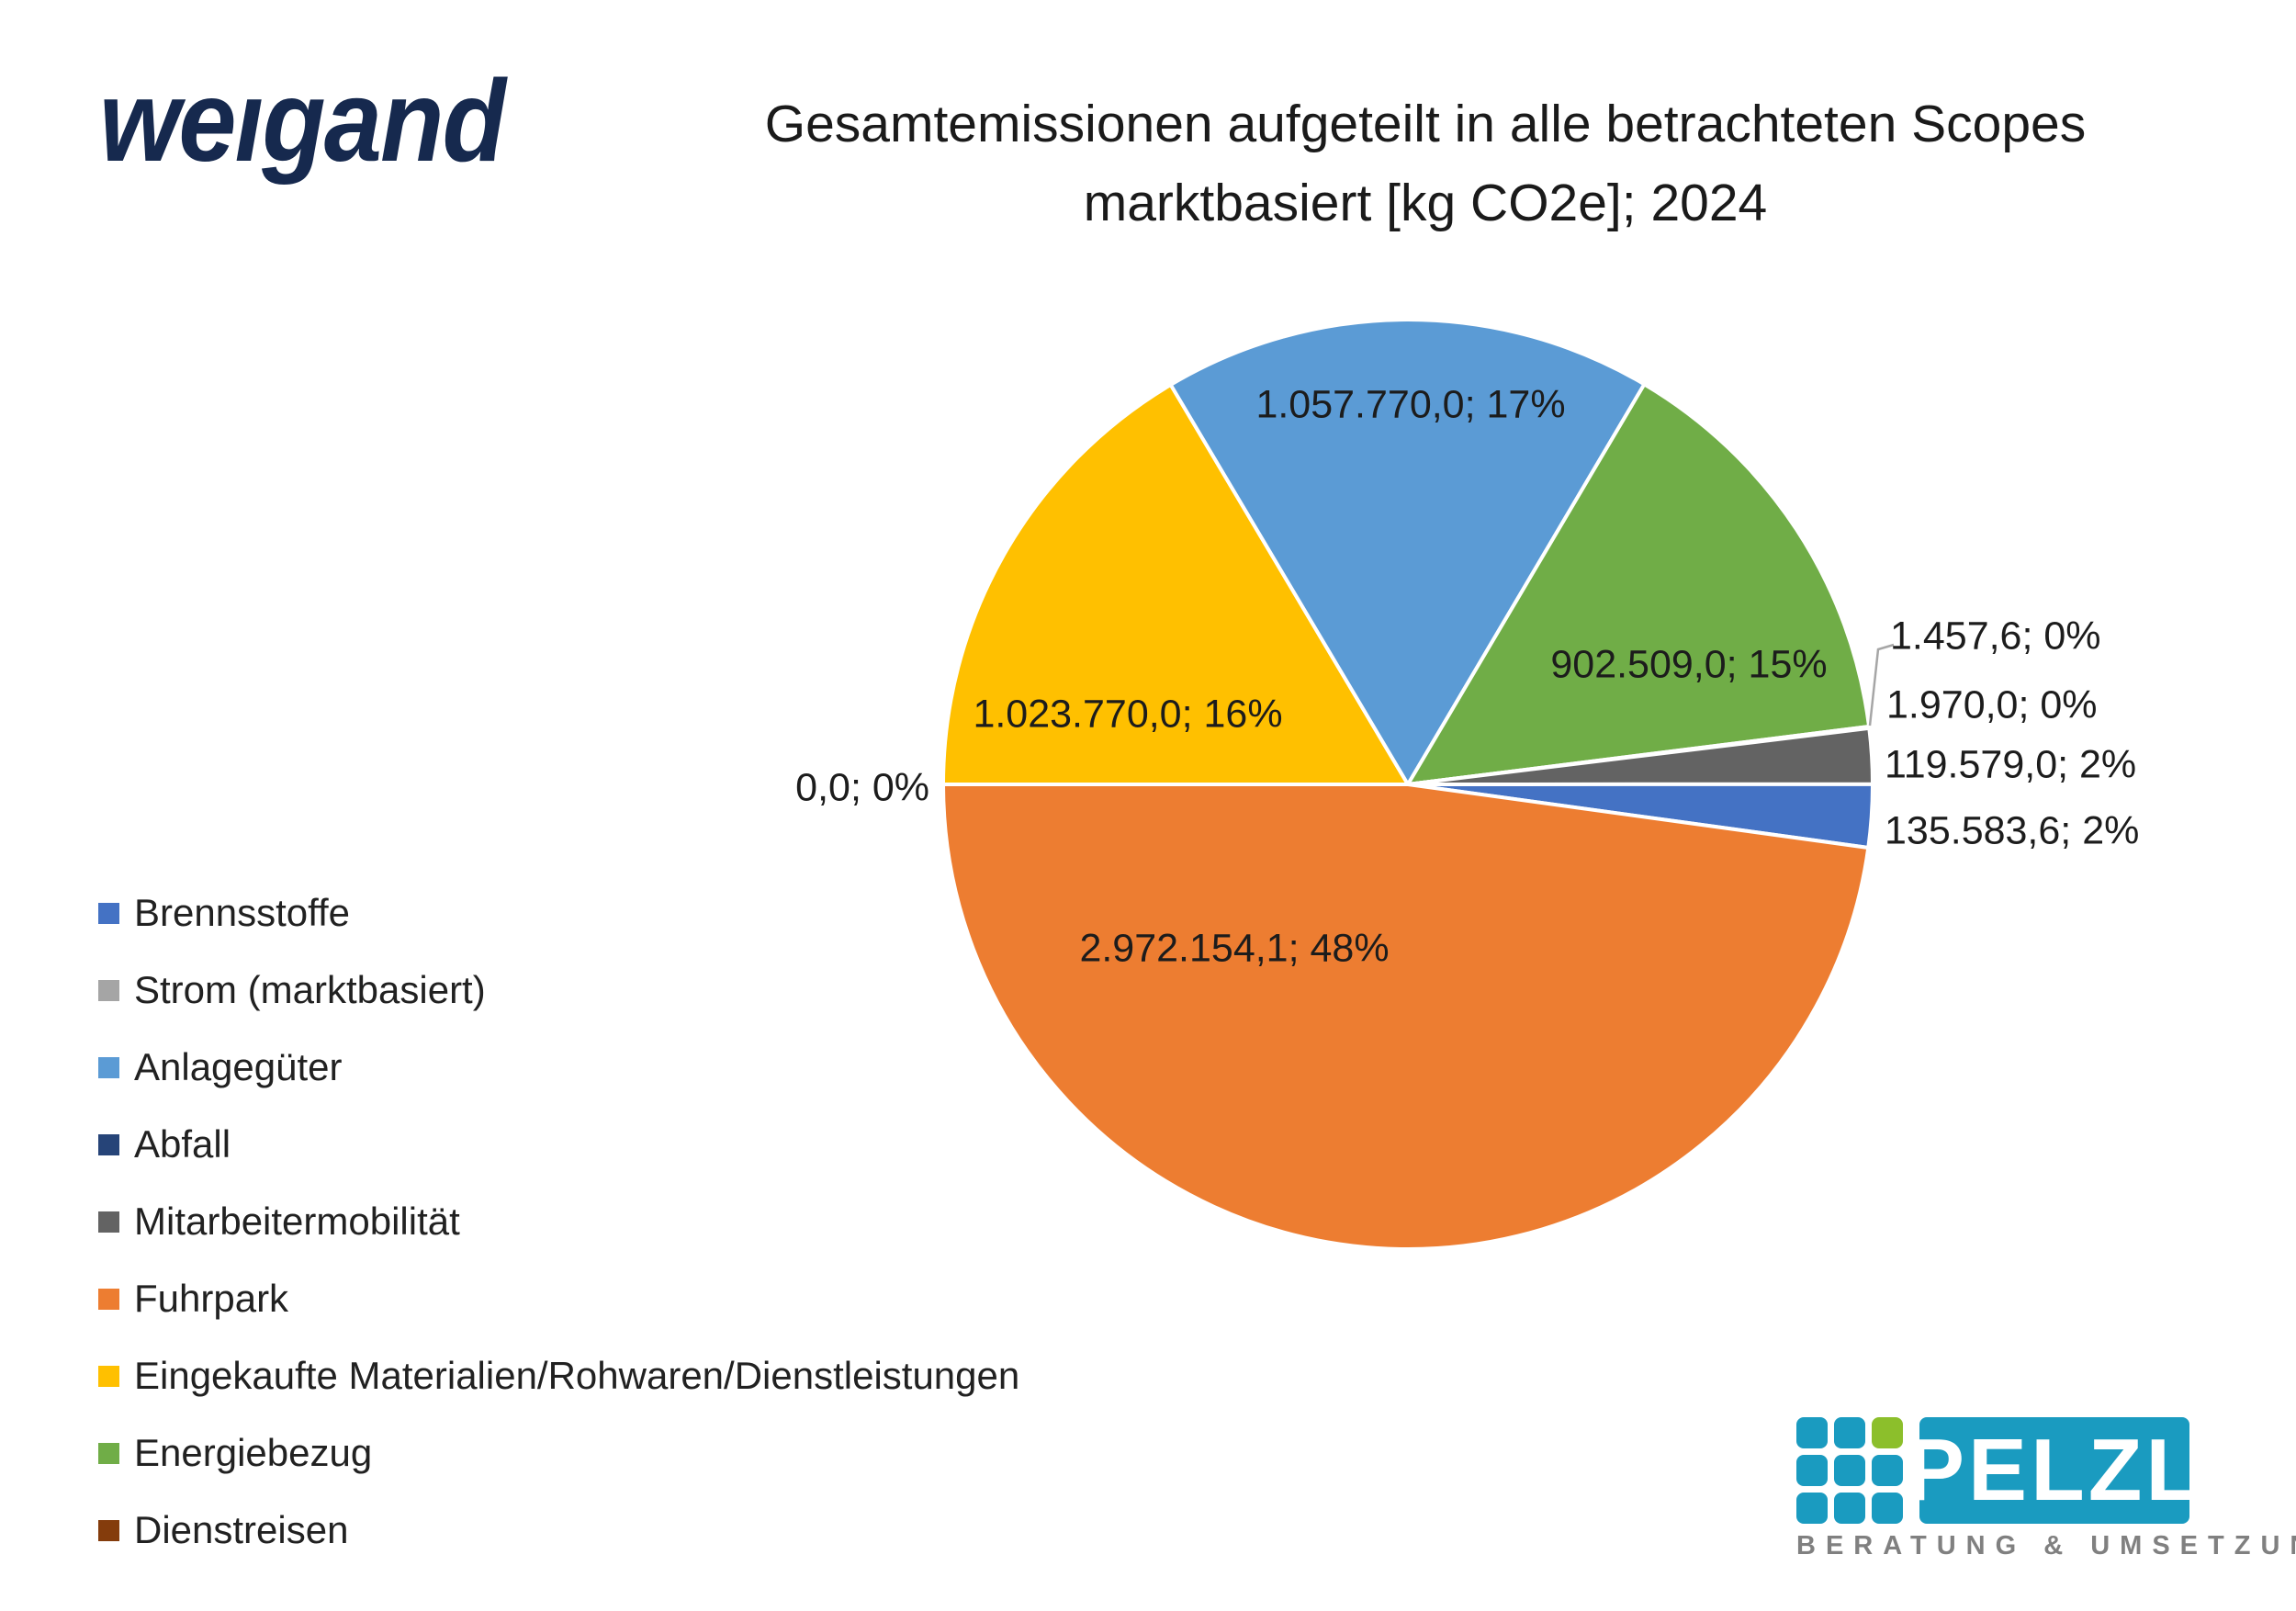  I want to click on pelzl-tagline: BERATUNG & UMSETZUNG, so click(2046, 1545).